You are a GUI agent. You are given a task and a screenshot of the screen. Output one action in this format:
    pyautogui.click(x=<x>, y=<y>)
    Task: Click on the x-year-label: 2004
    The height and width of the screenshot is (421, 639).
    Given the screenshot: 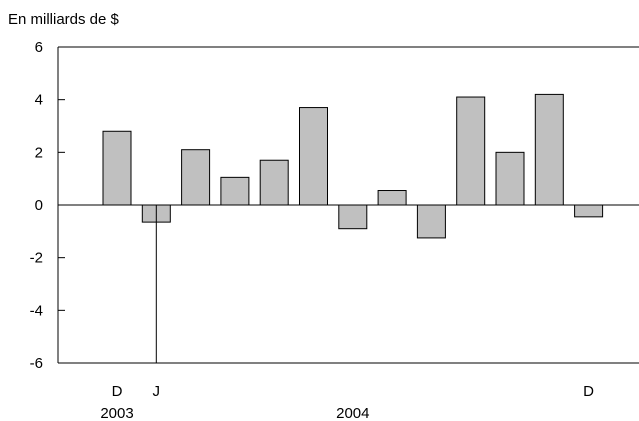 What is the action you would take?
    pyautogui.click(x=352, y=413)
    